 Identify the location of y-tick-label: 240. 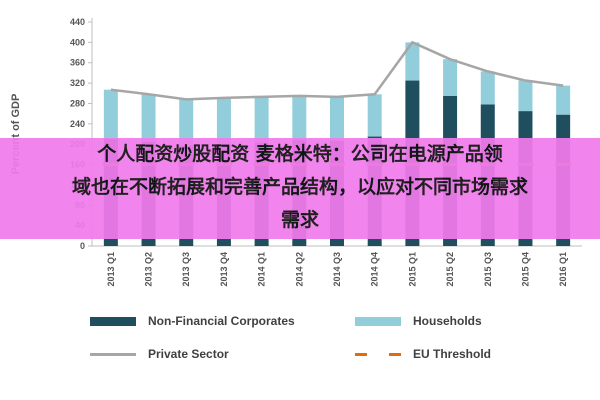
(77, 124).